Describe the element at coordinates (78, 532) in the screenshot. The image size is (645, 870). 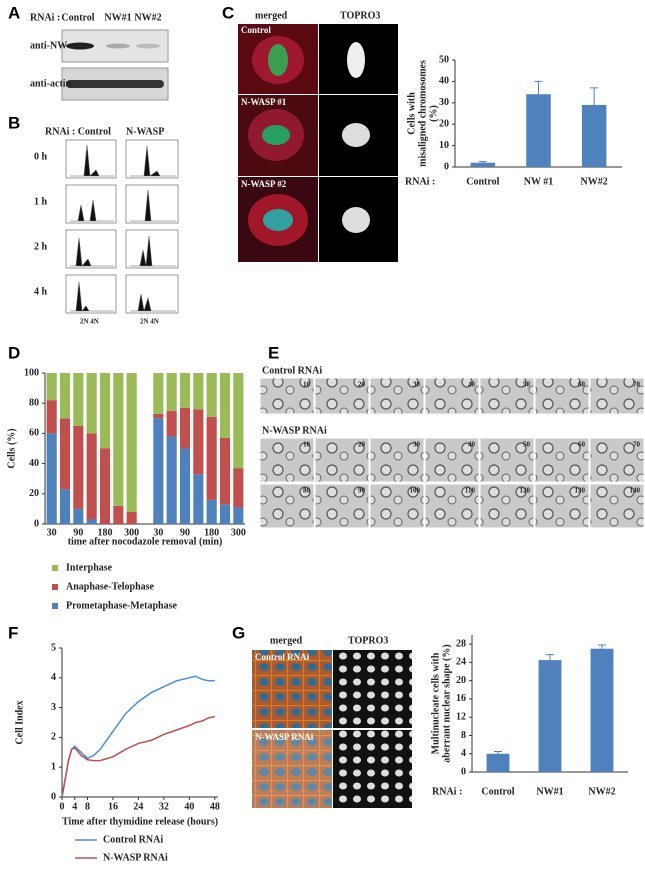
I see `x-tick-label: 90` at that location.